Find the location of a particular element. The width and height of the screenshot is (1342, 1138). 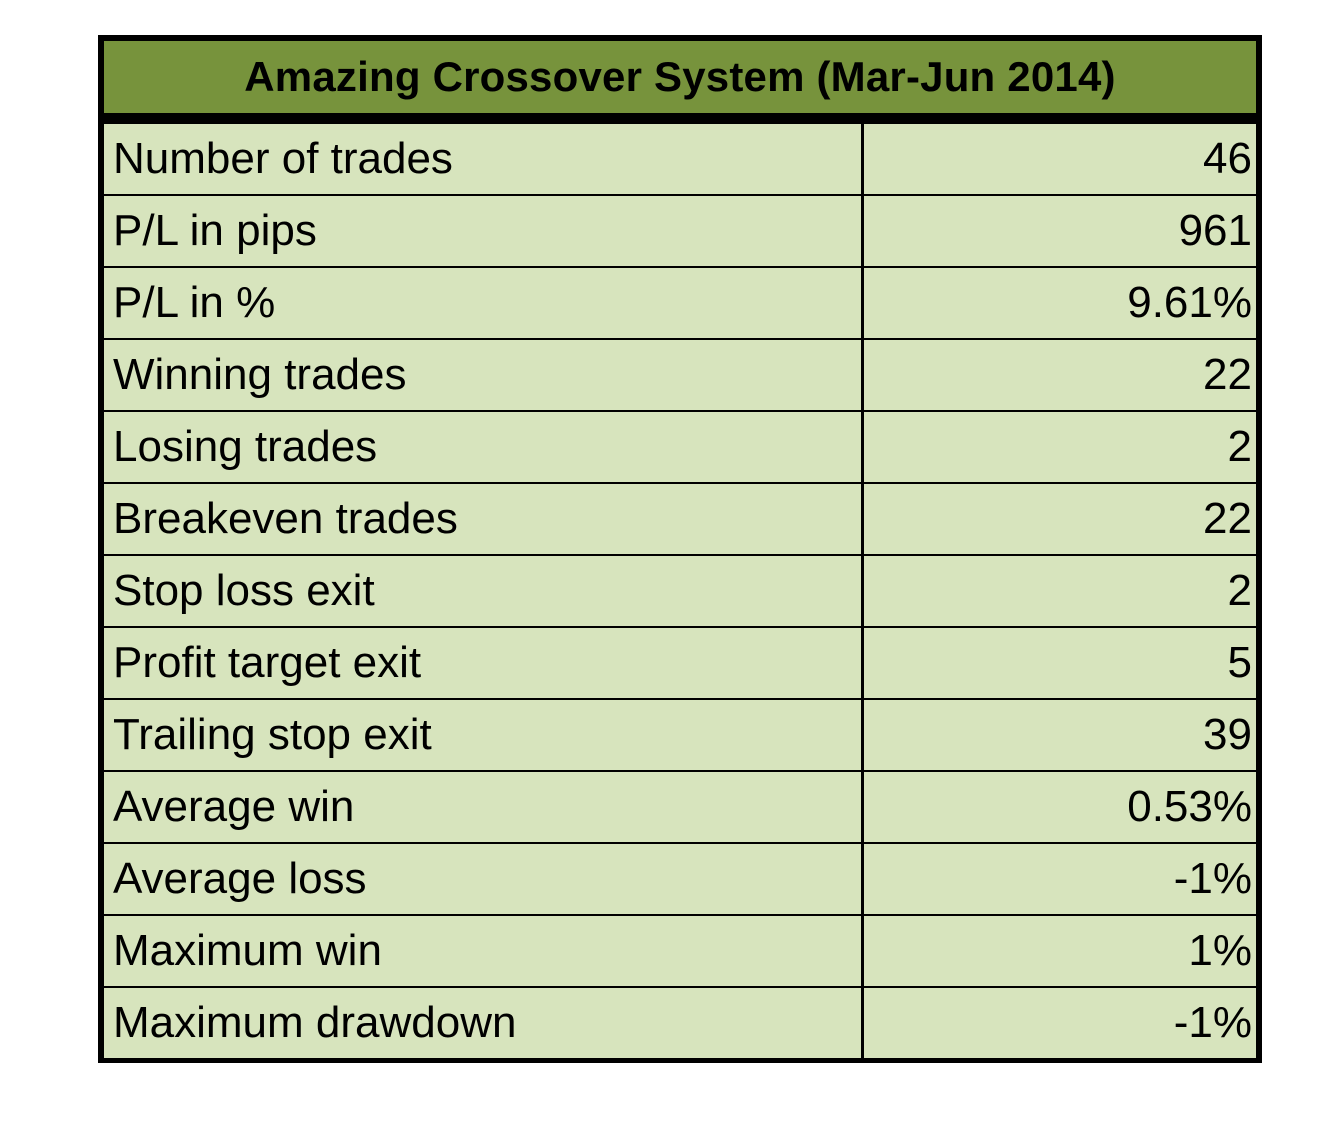

row-label: Average loss is located at coordinates (482, 879).